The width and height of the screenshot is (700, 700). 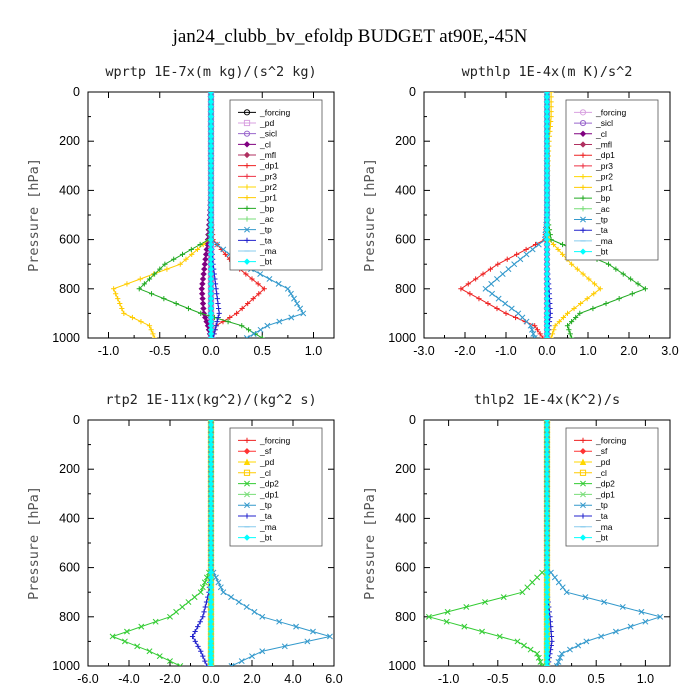 What do you see at coordinates (449, 679) in the screenshot?
I see `x-tick-label: -1.0` at bounding box center [449, 679].